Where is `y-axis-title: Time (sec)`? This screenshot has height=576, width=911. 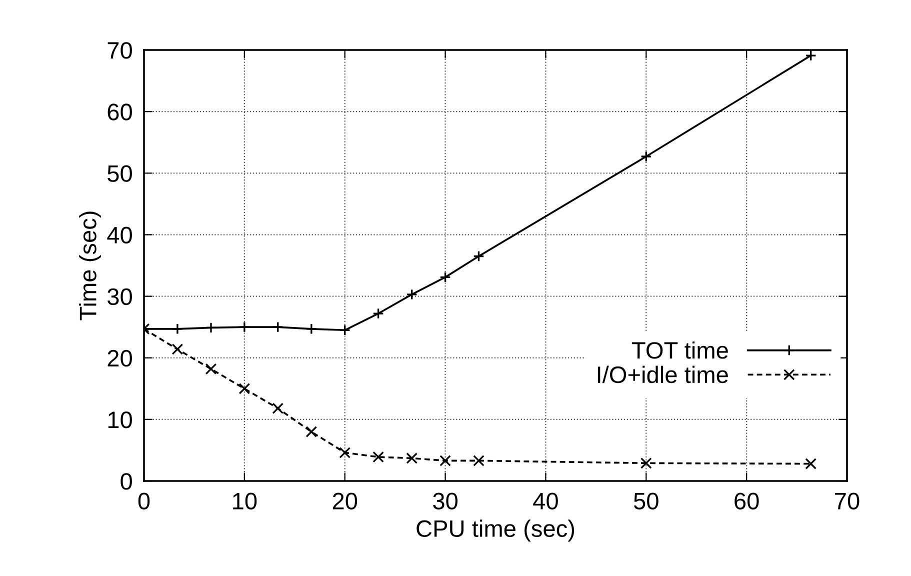 y-axis-title: Time (sec) is located at coordinates (90, 266).